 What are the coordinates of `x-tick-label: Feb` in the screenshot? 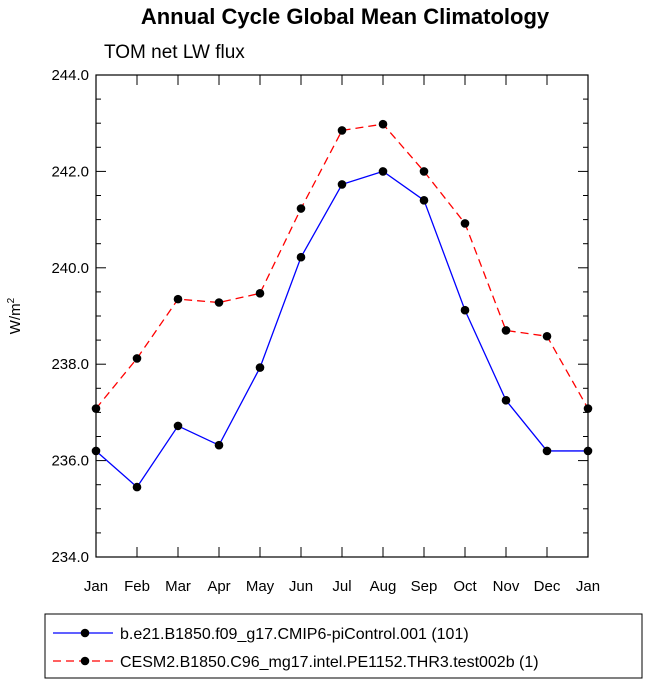 It's located at (137, 586).